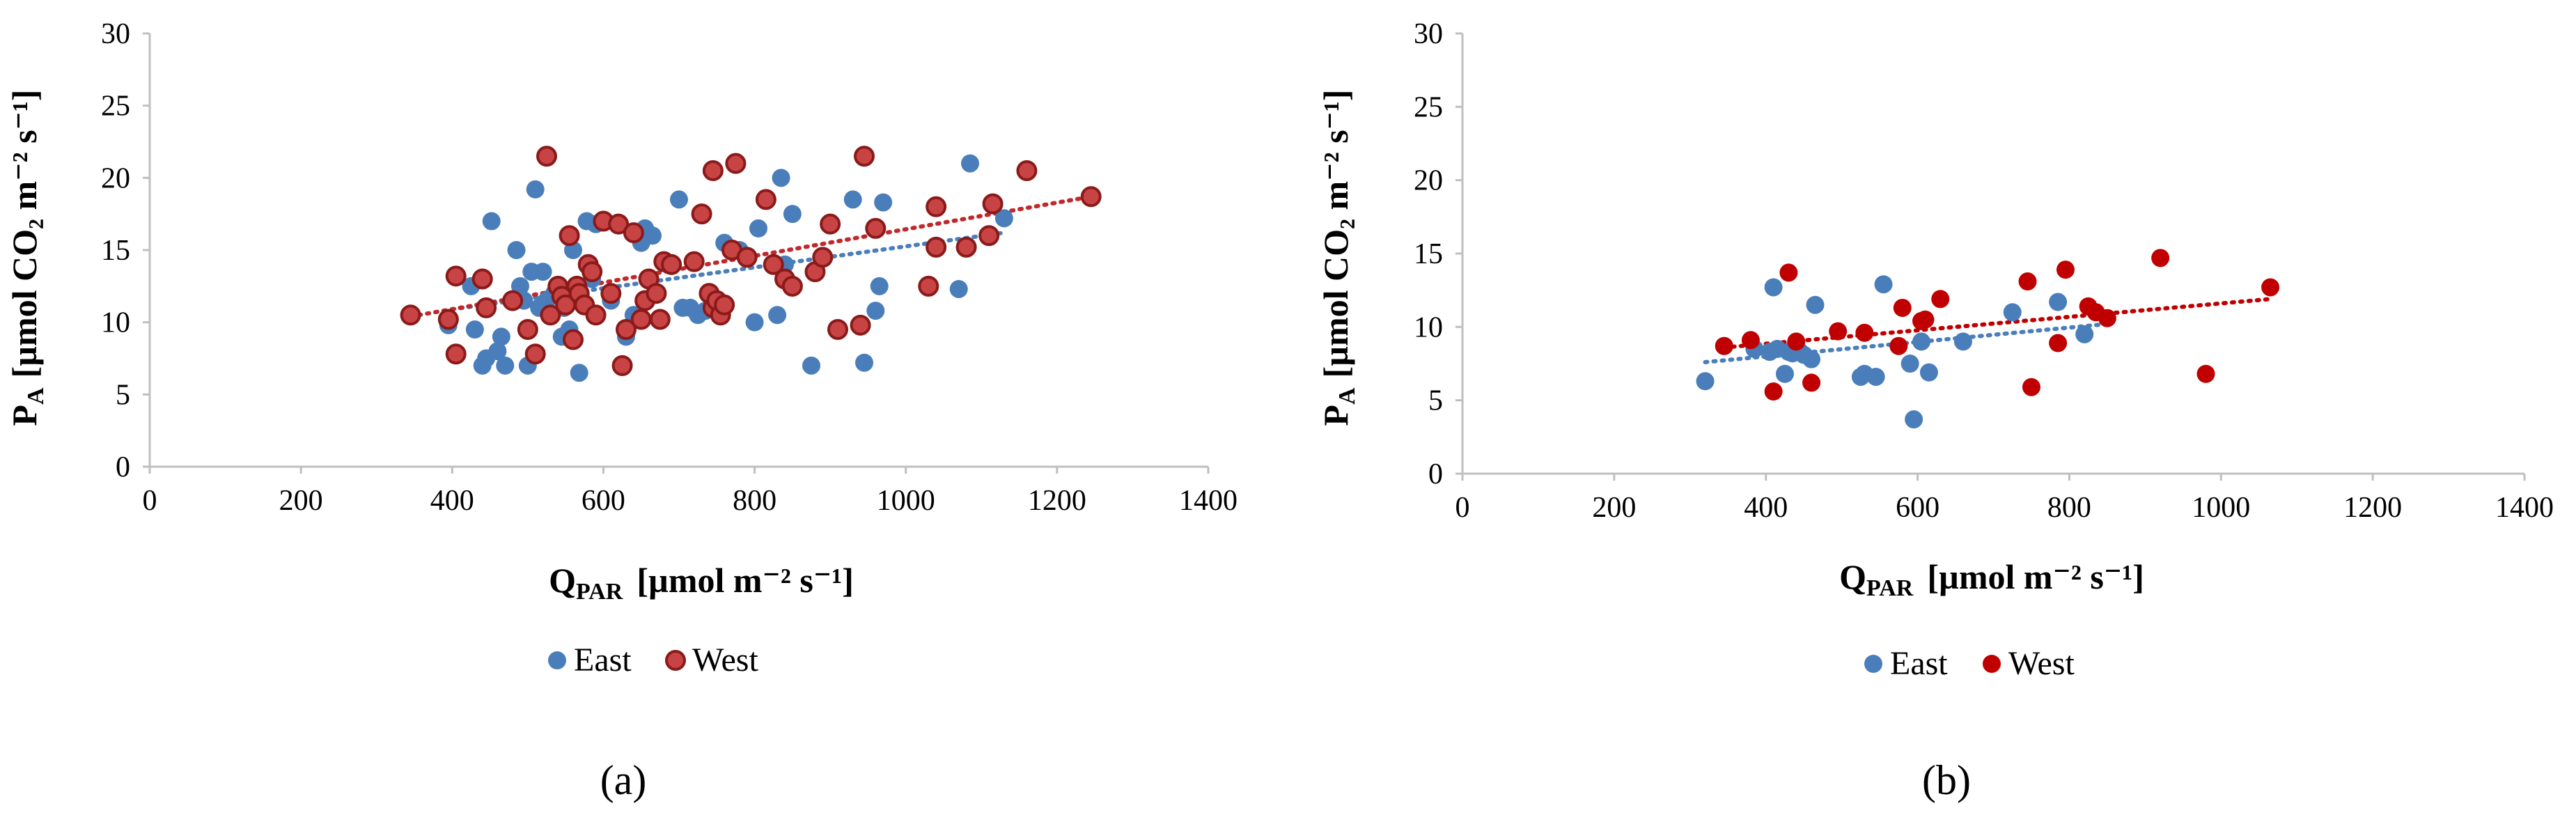 The image size is (2576, 831). What do you see at coordinates (1997, 323) in the screenshot?
I see `trendline-west` at bounding box center [1997, 323].